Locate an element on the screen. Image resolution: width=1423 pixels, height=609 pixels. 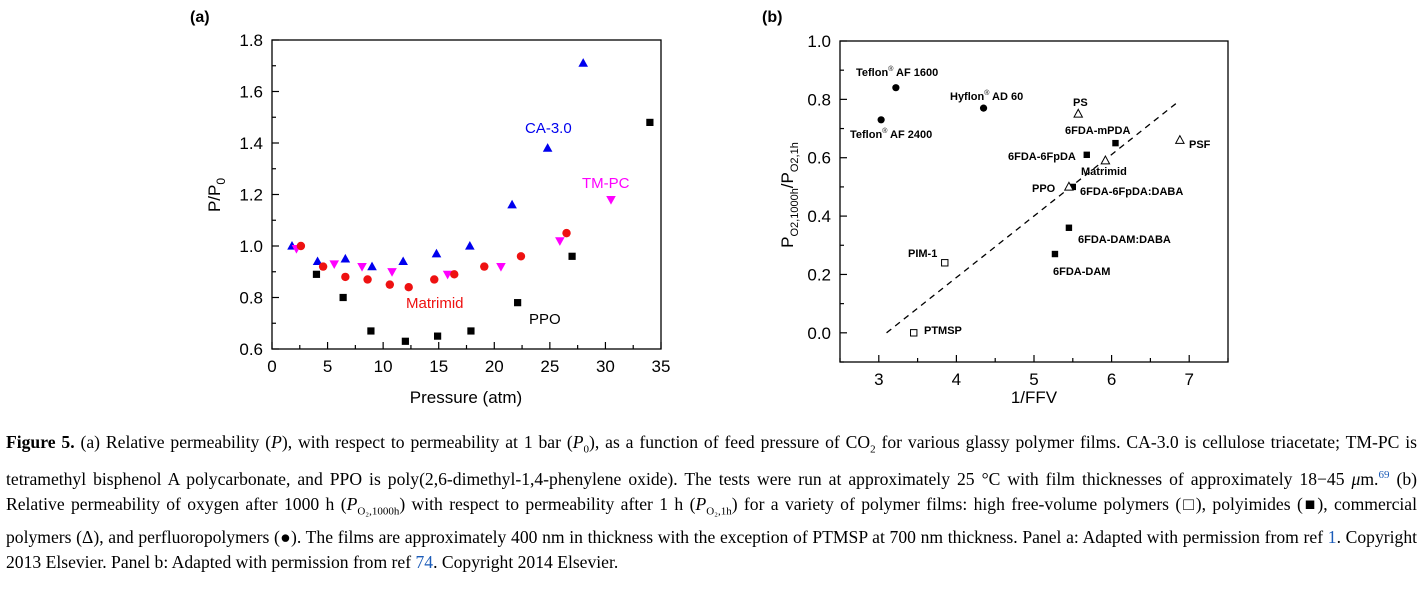
point-6fda-dam is located at coordinates (1055, 254).